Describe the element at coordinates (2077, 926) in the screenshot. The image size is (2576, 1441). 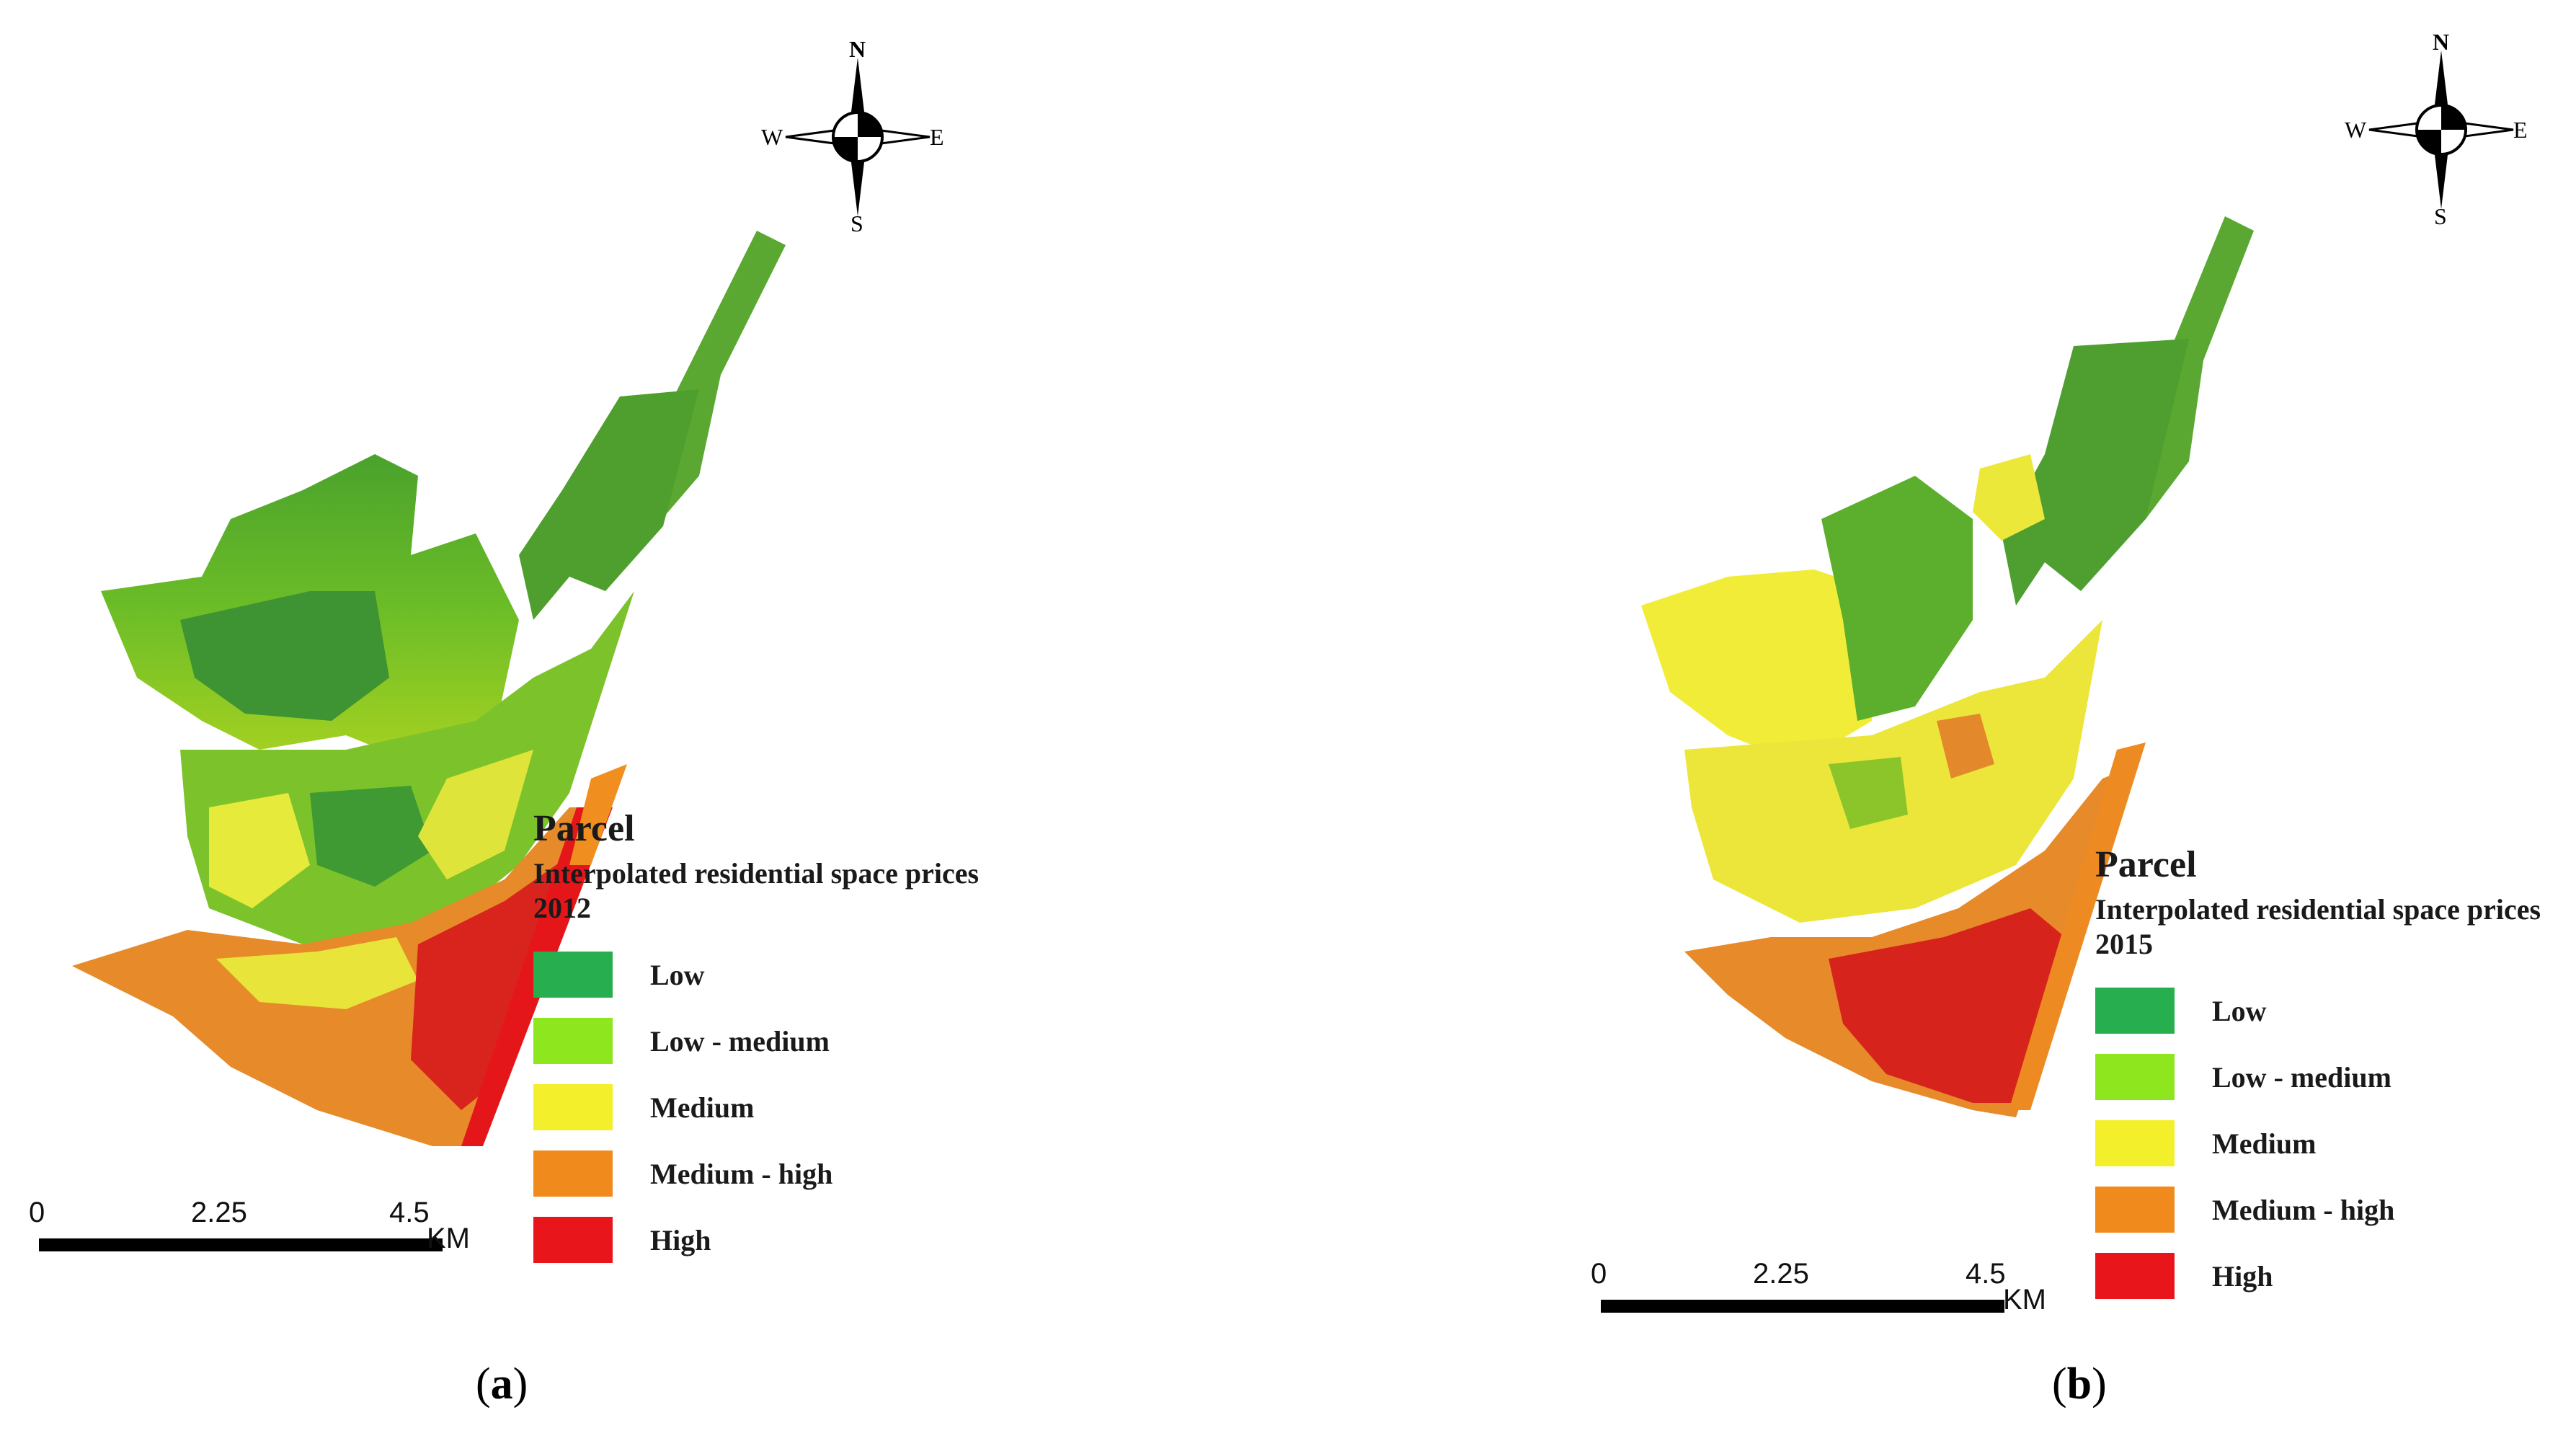
I see `parcel-zone-coast` at that location.